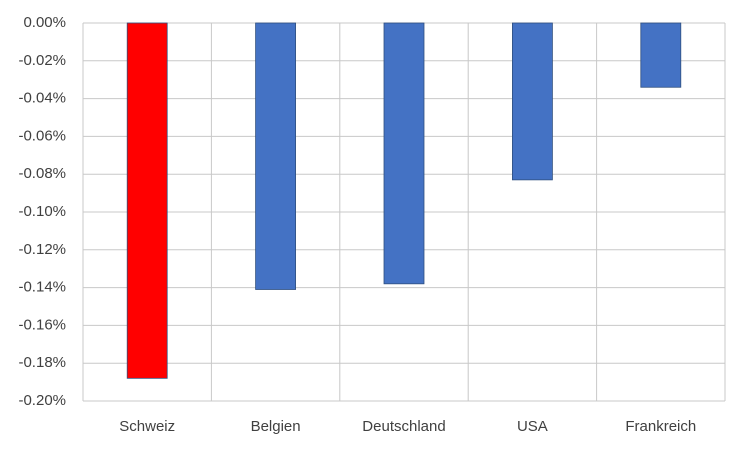  I want to click on y-tick-label: -0.14%, so click(42, 287).